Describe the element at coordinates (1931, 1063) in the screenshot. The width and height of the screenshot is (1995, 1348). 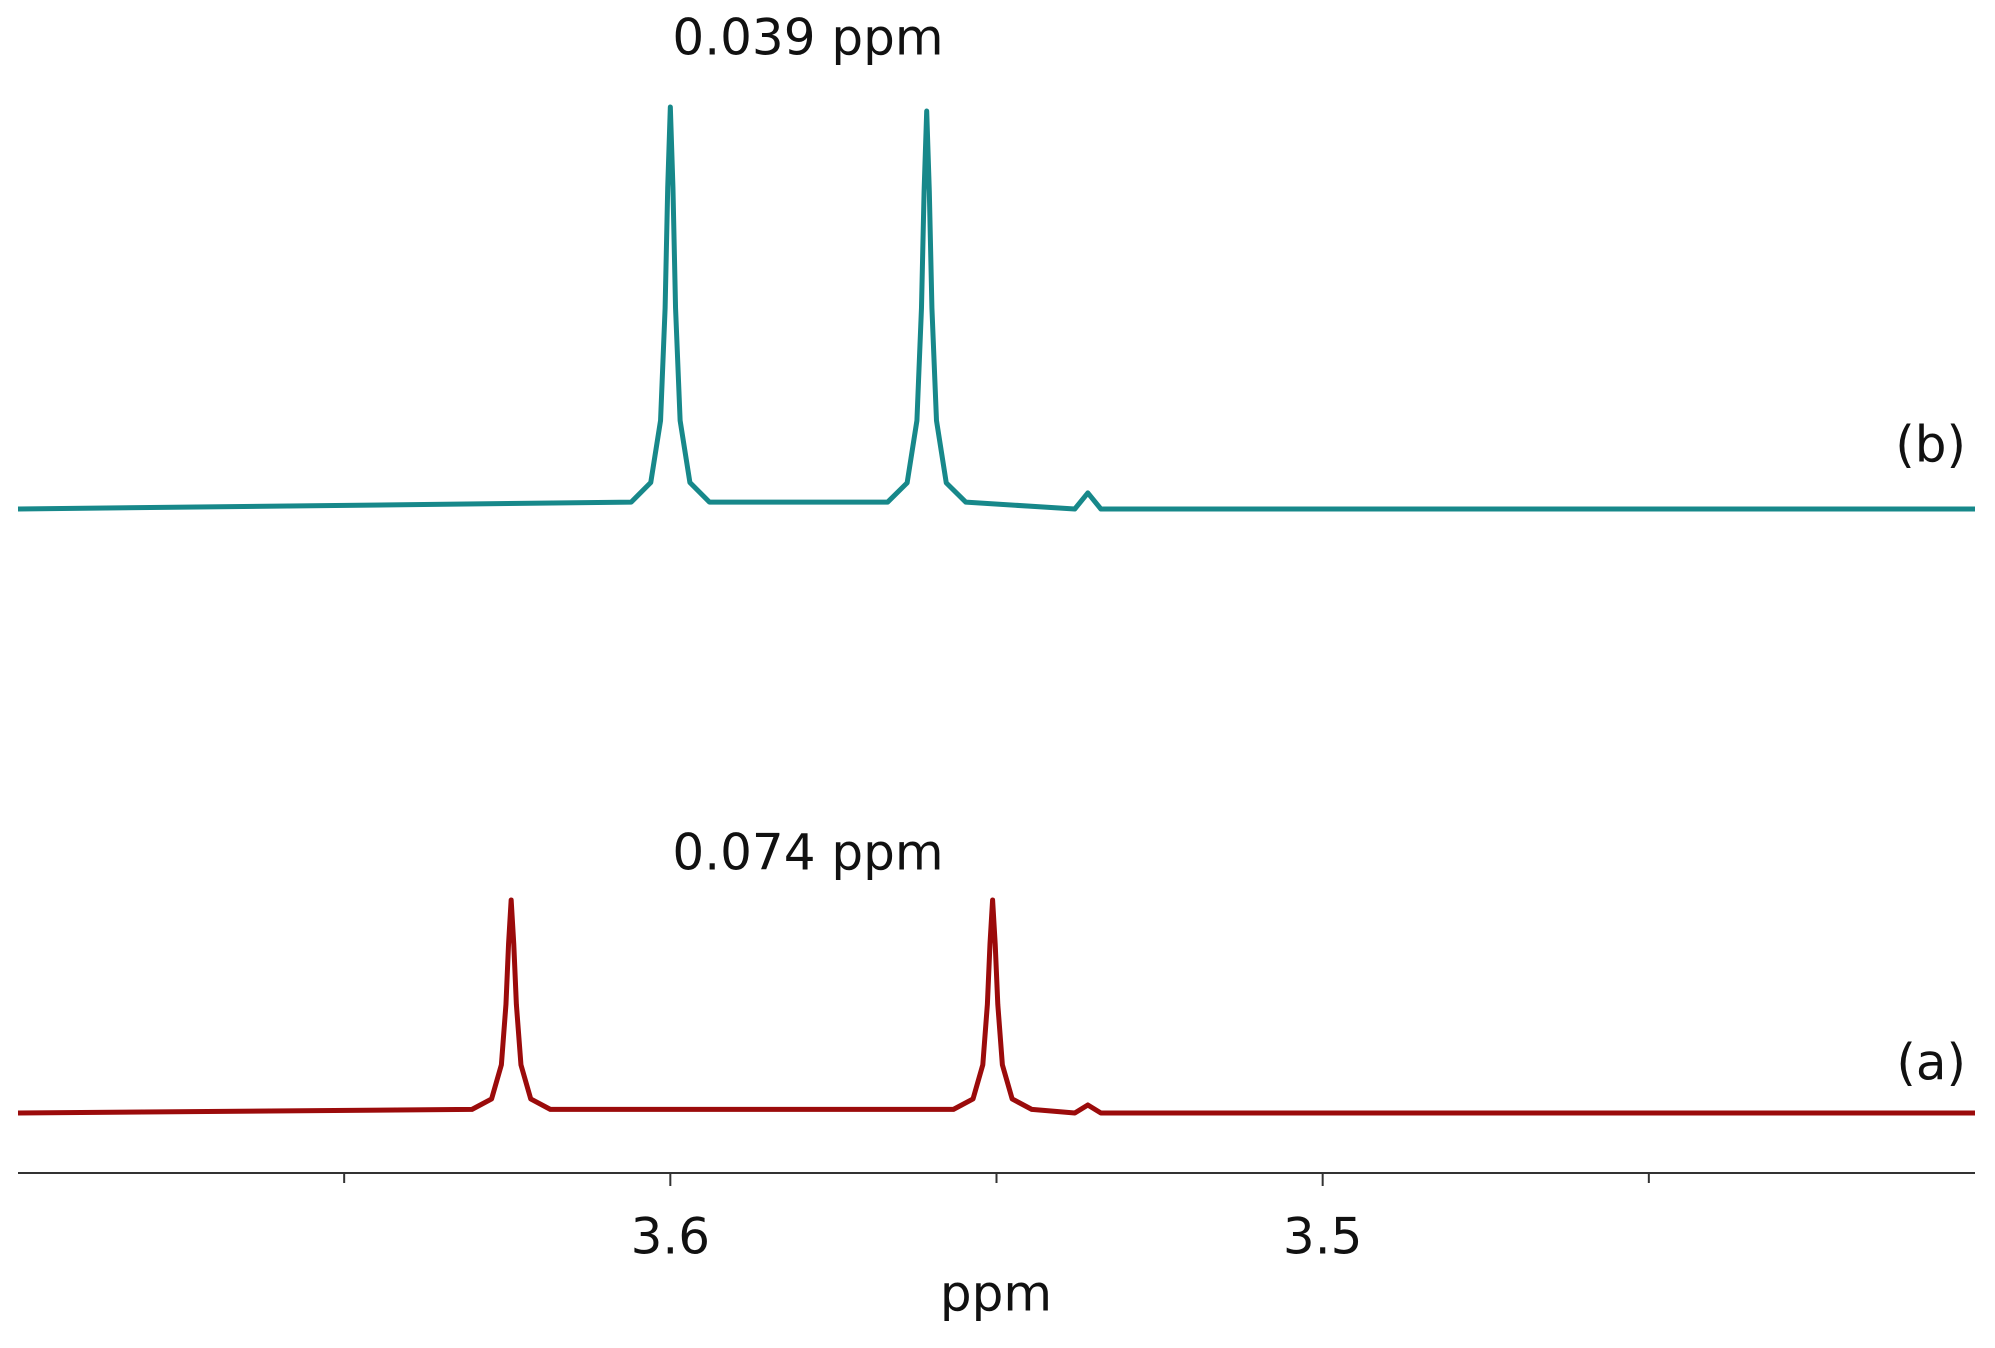
I see `series-label: (a)` at that location.